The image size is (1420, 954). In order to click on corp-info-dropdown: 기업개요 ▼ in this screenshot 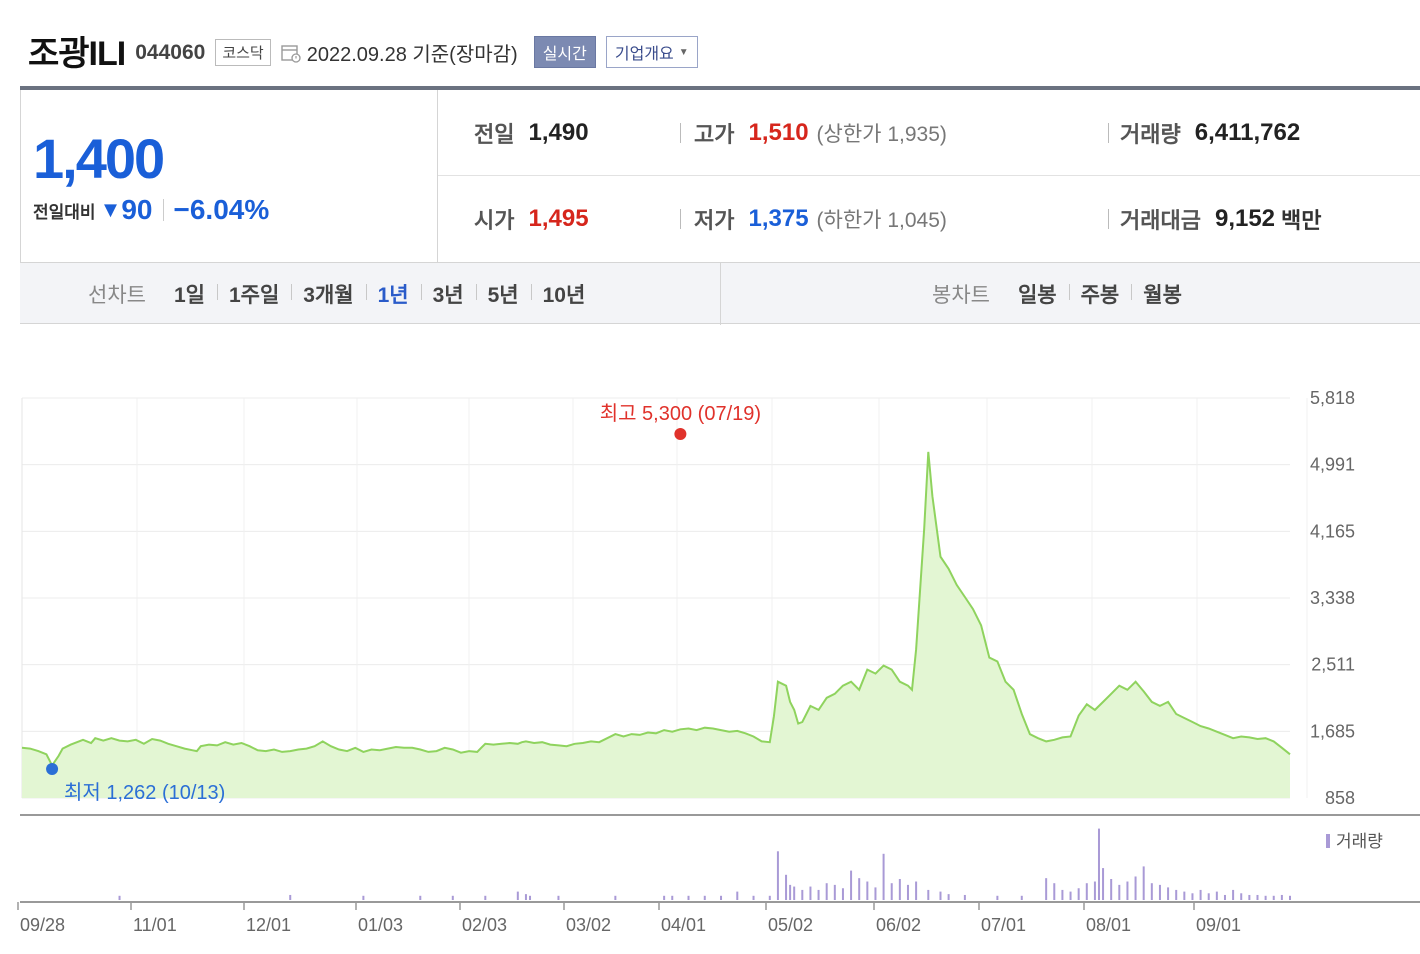, I will do `click(651, 52)`.